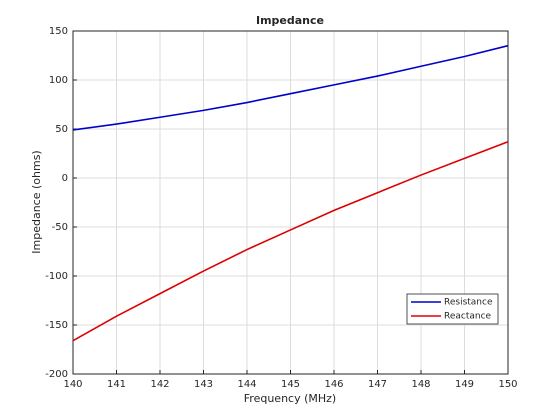 The image size is (560, 420). What do you see at coordinates (58, 31) in the screenshot?
I see `y-tick-label: 150` at bounding box center [58, 31].